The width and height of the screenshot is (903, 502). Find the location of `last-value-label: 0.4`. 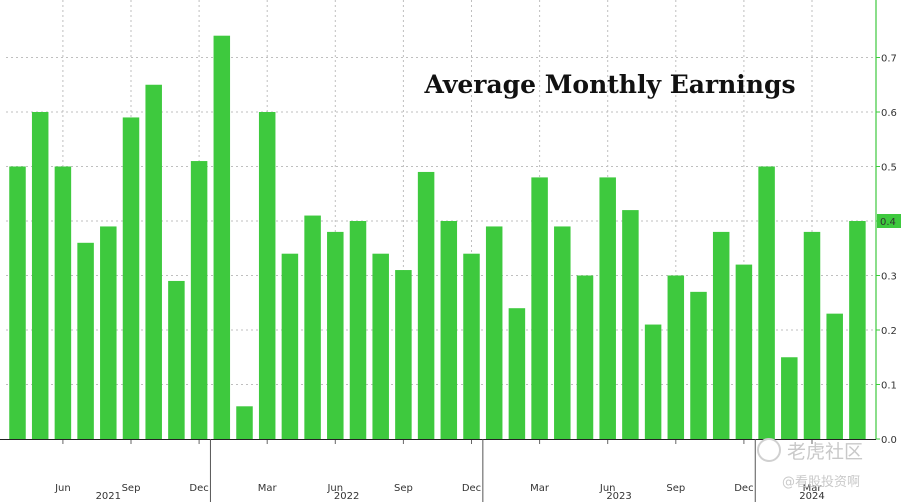

last-value-label: 0.4 is located at coordinates (888, 222).